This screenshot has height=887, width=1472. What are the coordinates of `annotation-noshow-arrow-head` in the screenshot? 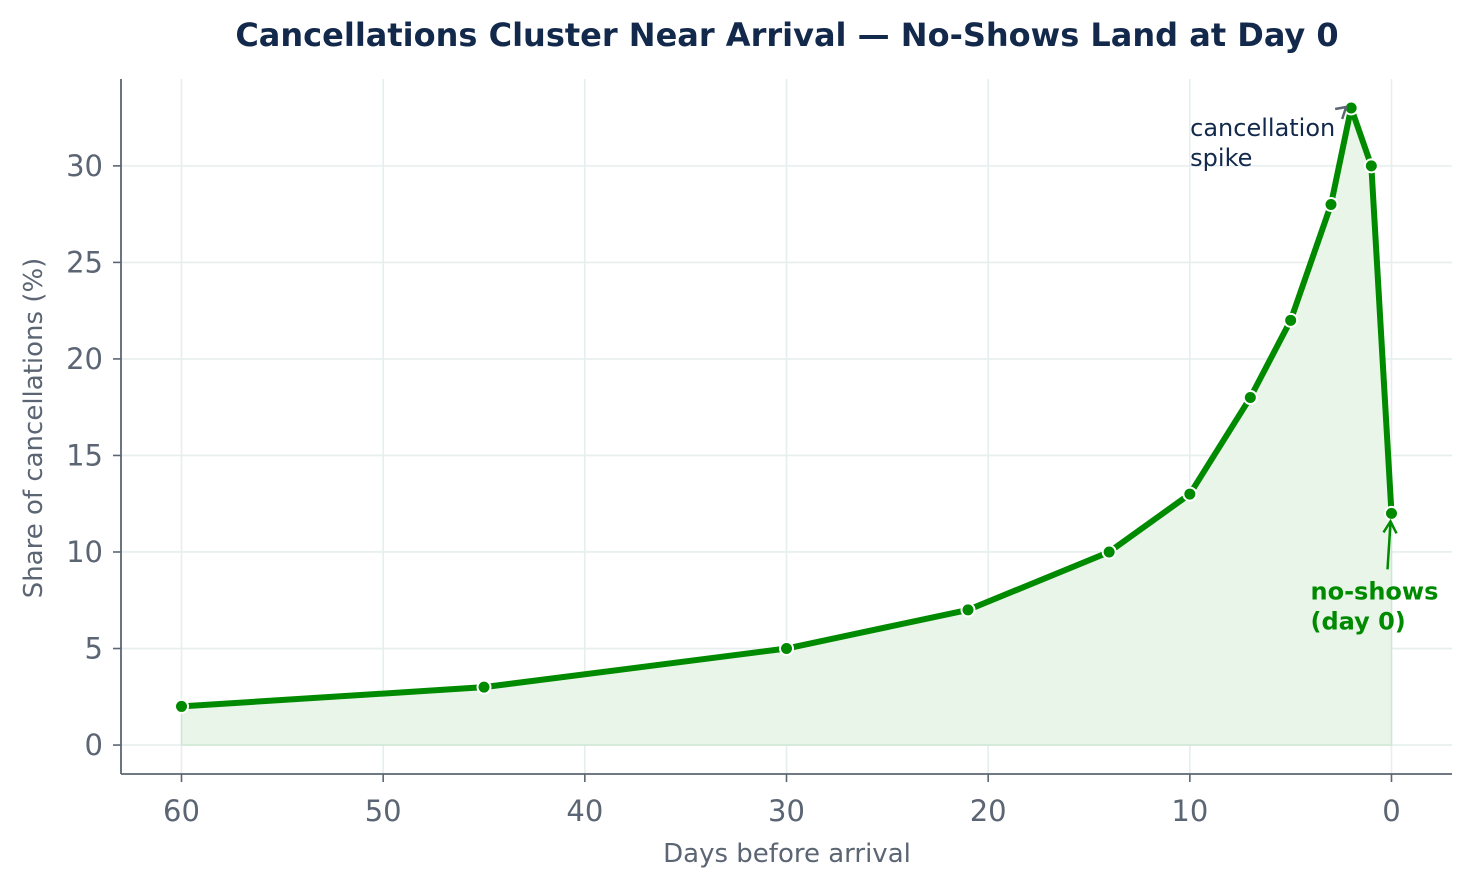 It's located at (1390, 526).